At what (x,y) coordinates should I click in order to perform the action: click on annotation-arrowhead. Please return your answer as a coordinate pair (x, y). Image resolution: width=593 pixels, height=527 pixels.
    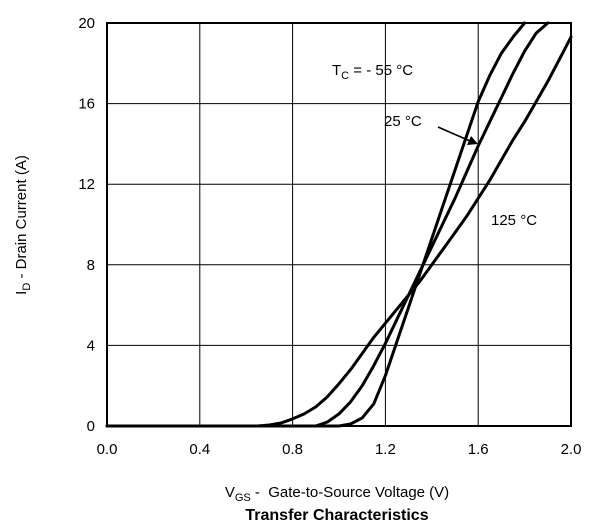
    Looking at the image, I should click on (472, 140).